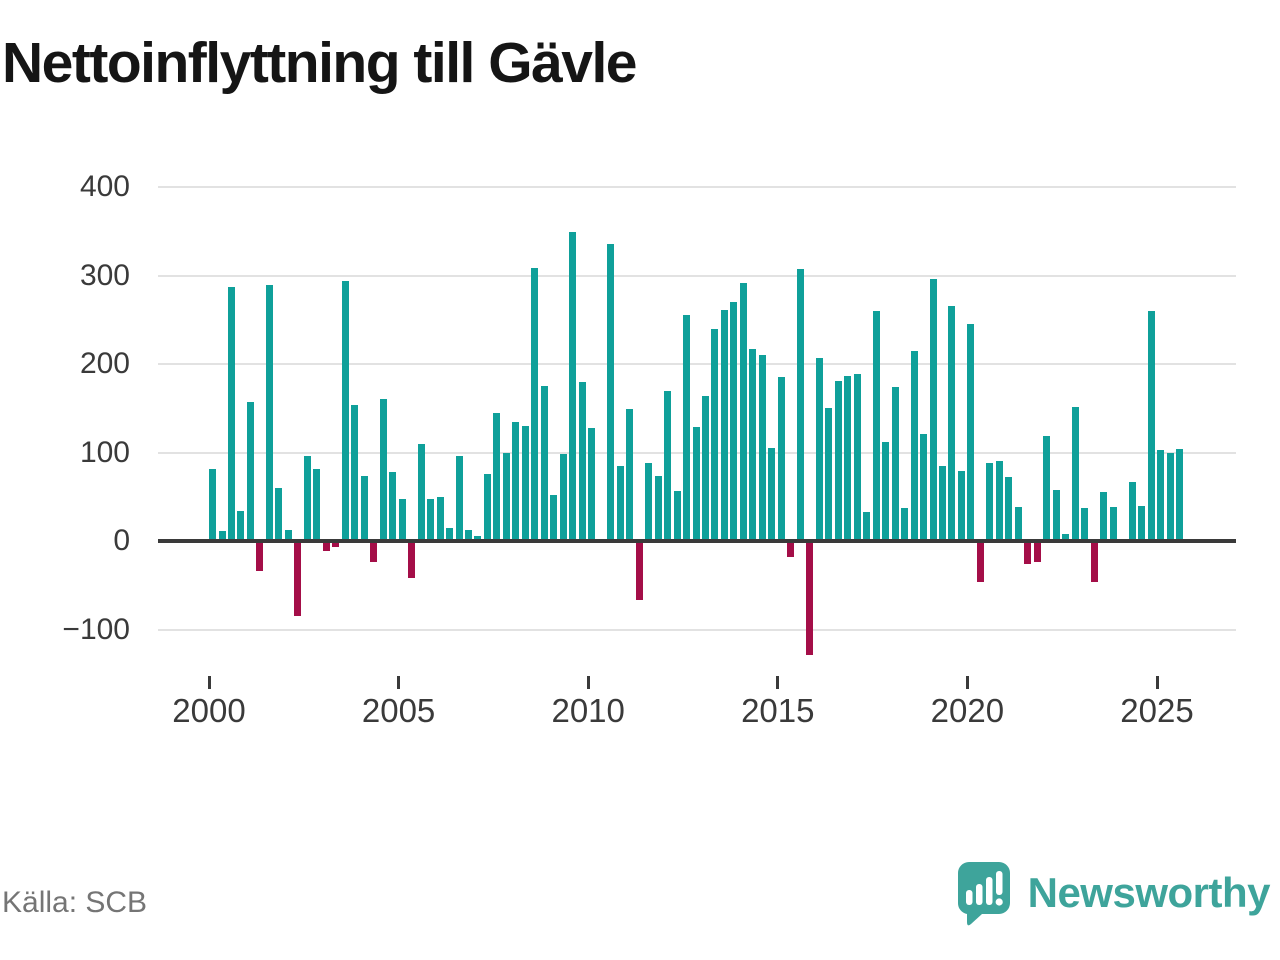 Image resolution: width=1280 pixels, height=960 pixels. Describe the element at coordinates (592, 484) in the screenshot. I see `bar-2010-Q1` at that location.